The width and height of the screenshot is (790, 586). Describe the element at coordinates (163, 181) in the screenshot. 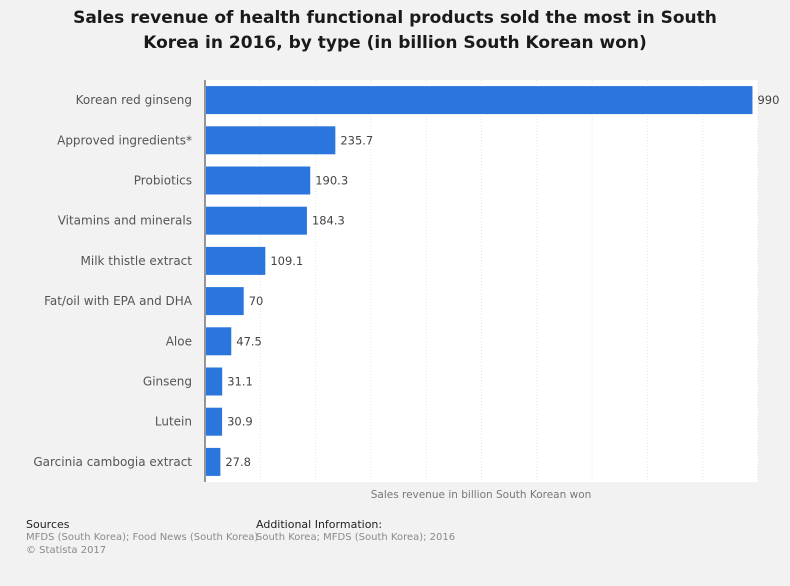

I see `category-label: Probiotics` at that location.